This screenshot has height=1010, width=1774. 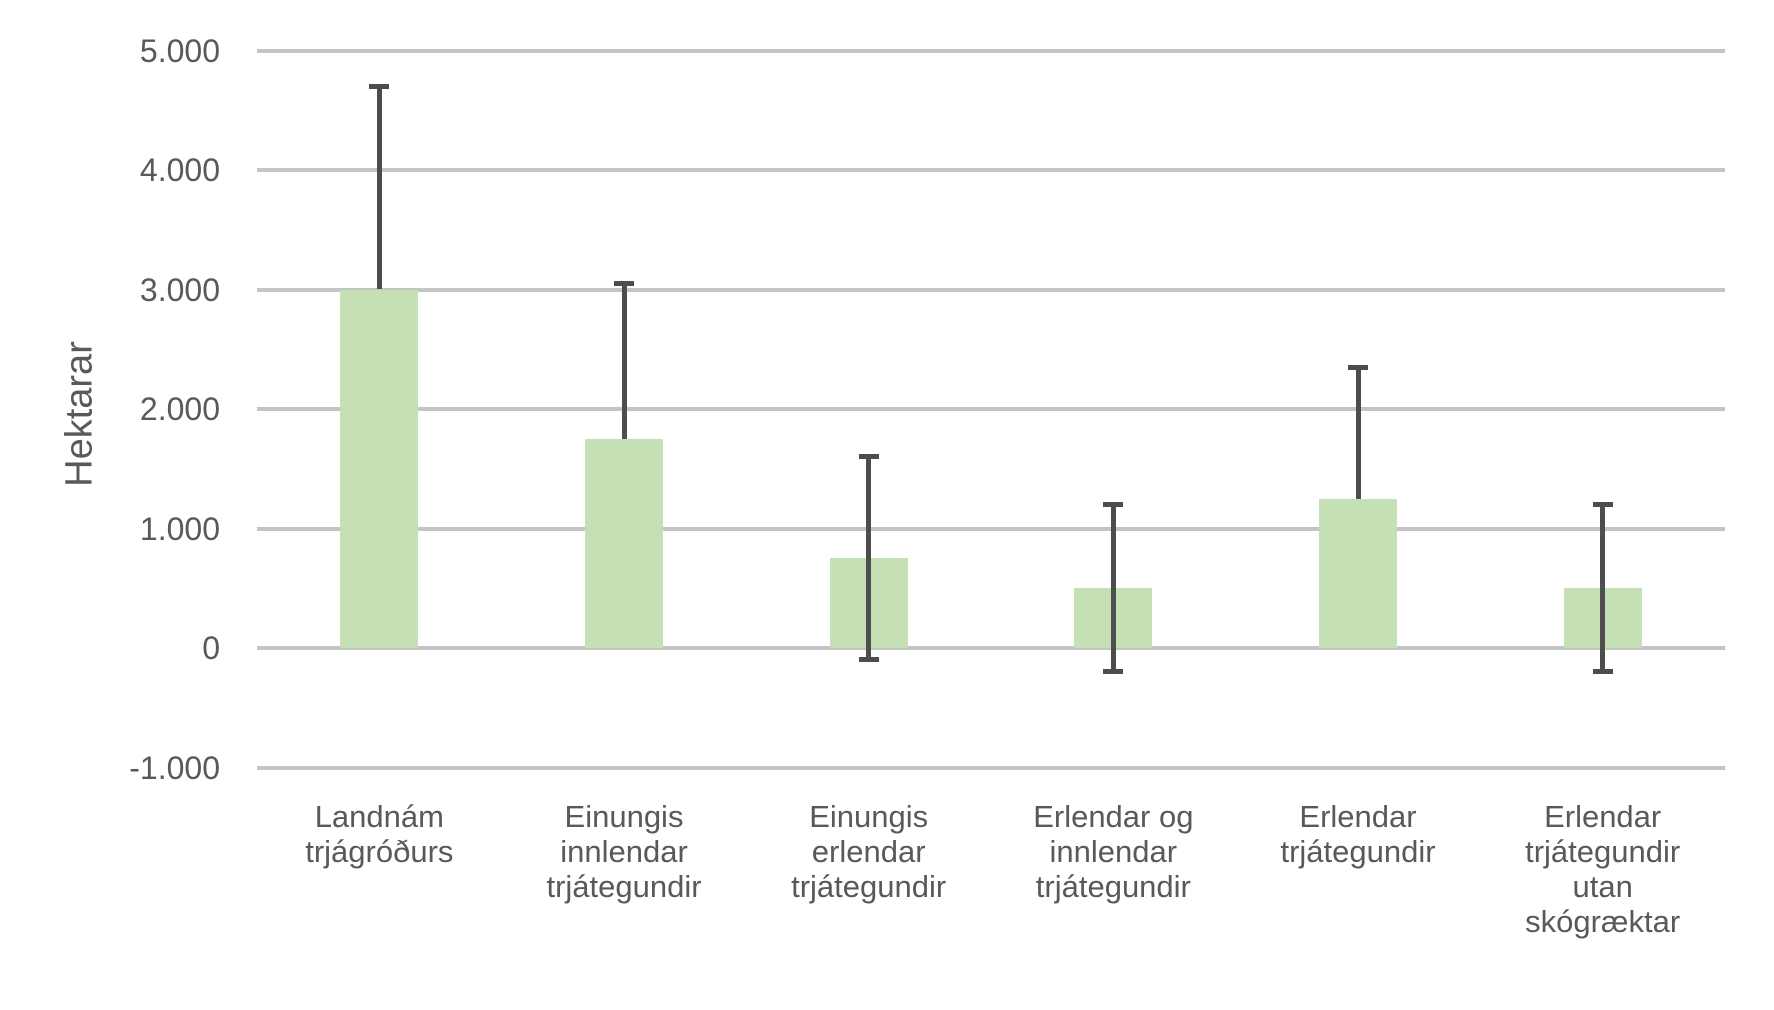 I want to click on category-label: Erlendar trjátegundir utan skógræktar, so click(x=1603, y=869).